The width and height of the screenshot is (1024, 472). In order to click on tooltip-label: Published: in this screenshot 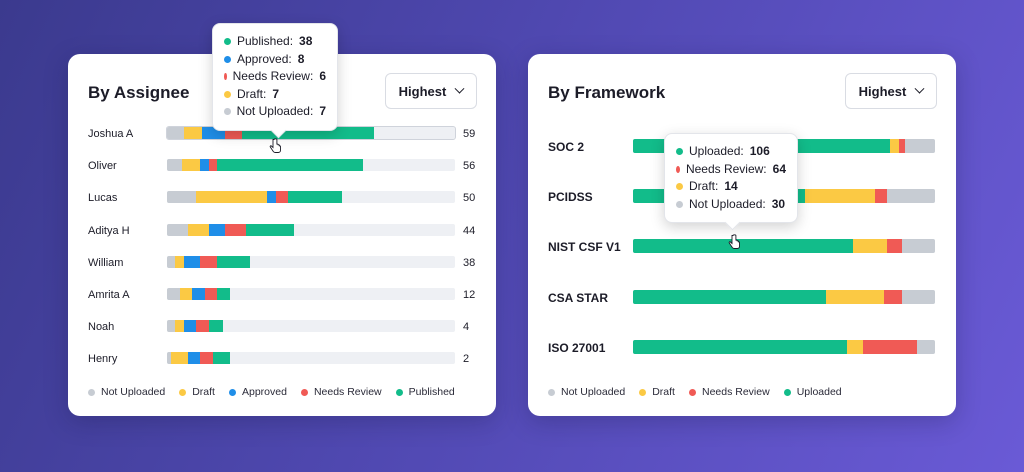, I will do `click(265, 41)`.